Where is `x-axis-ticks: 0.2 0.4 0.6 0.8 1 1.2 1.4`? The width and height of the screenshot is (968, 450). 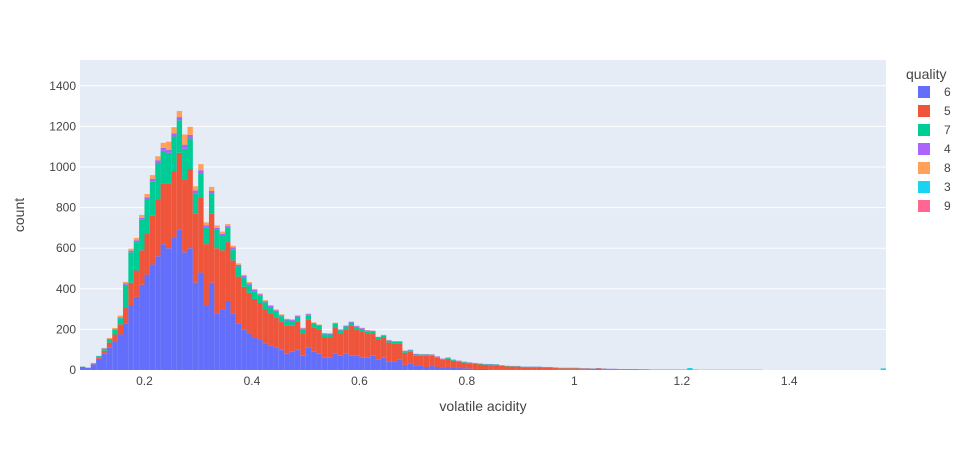 x-axis-ticks: 0.2 0.4 0.6 0.8 1 1.2 1.4 is located at coordinates (467, 381).